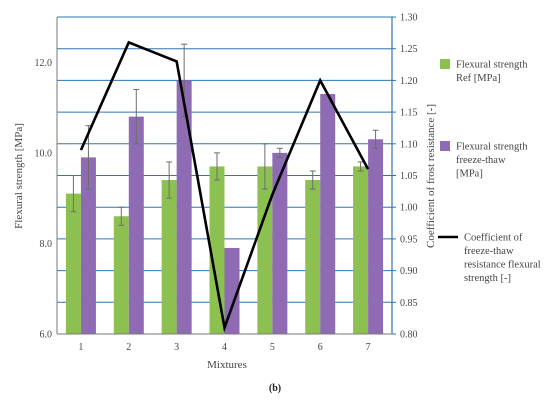 The height and width of the screenshot is (401, 550). I want to click on x-tick-label: 5, so click(272, 347).